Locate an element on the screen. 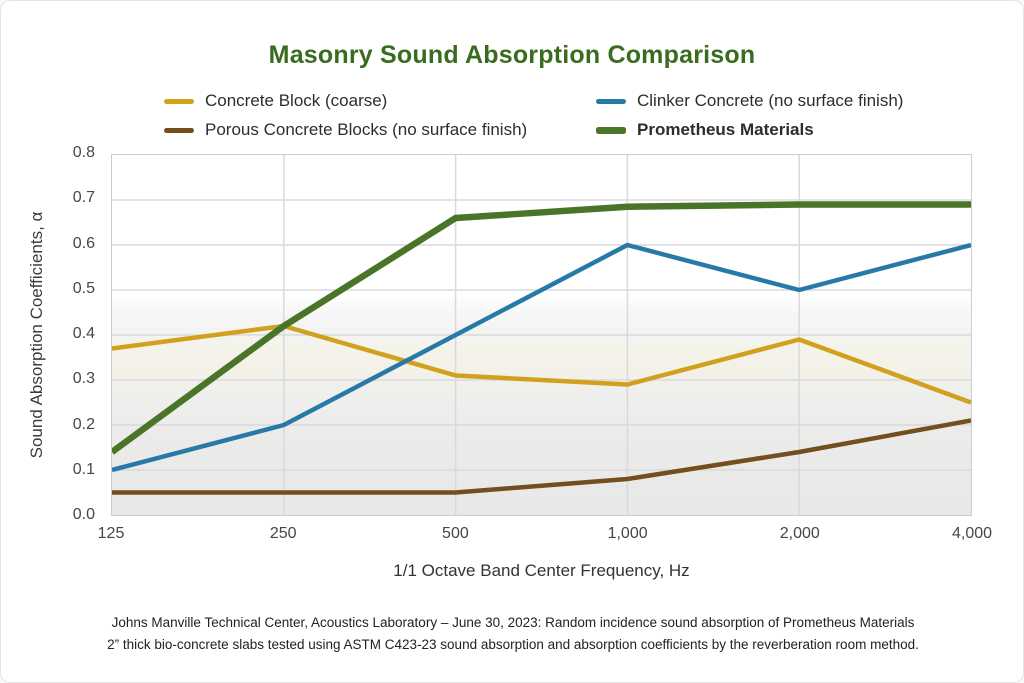 The height and width of the screenshot is (683, 1024). x-tick-label: 2,000 is located at coordinates (799, 533).